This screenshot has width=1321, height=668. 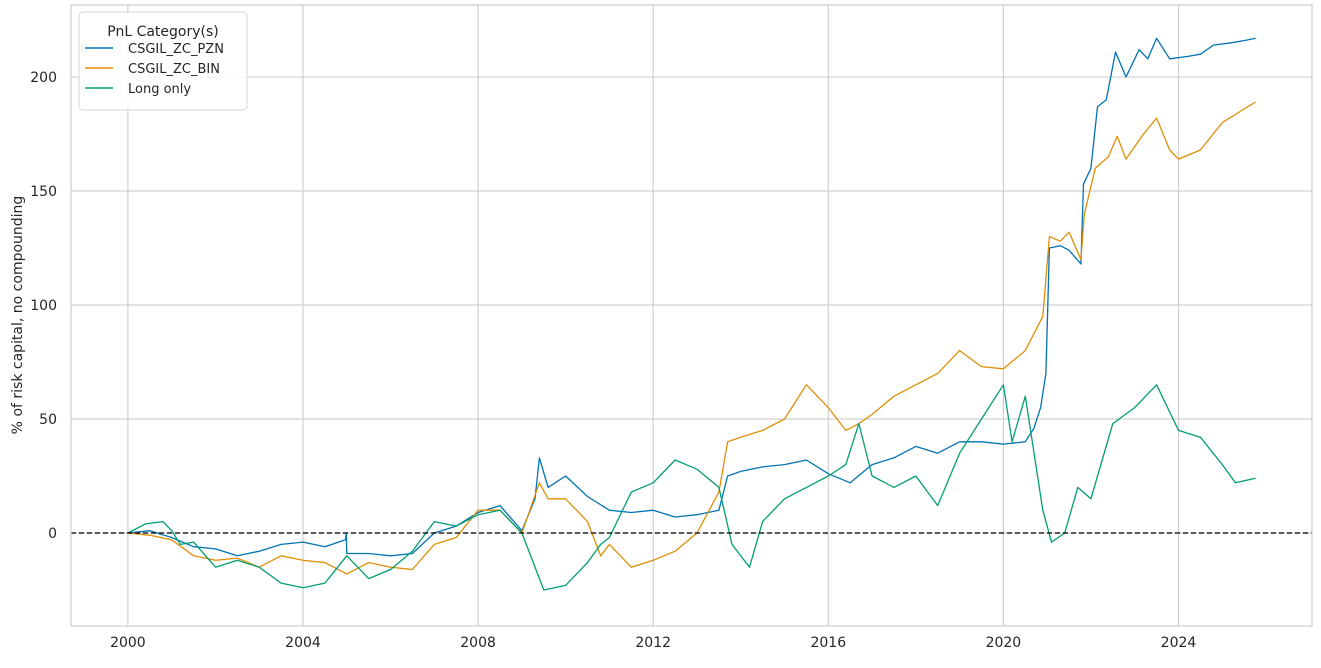 I want to click on x-tick-label: 2020, so click(x=1004, y=643).